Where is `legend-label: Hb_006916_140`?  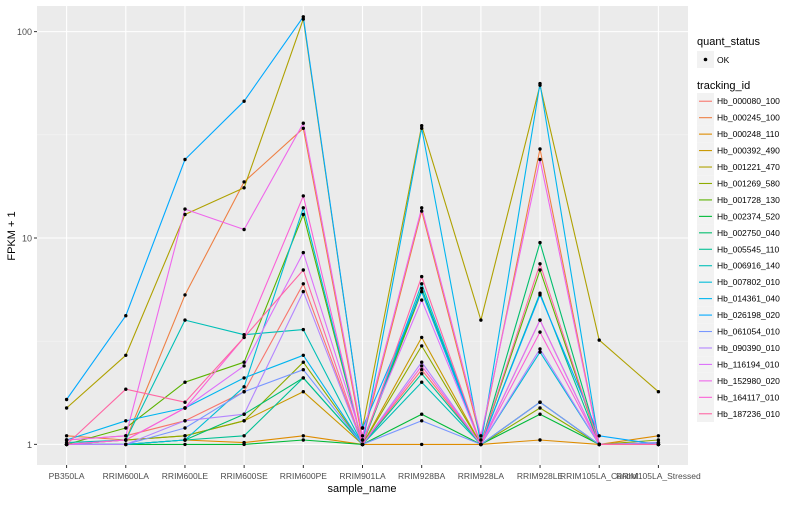
legend-label: Hb_006916_140 is located at coordinates (748, 266).